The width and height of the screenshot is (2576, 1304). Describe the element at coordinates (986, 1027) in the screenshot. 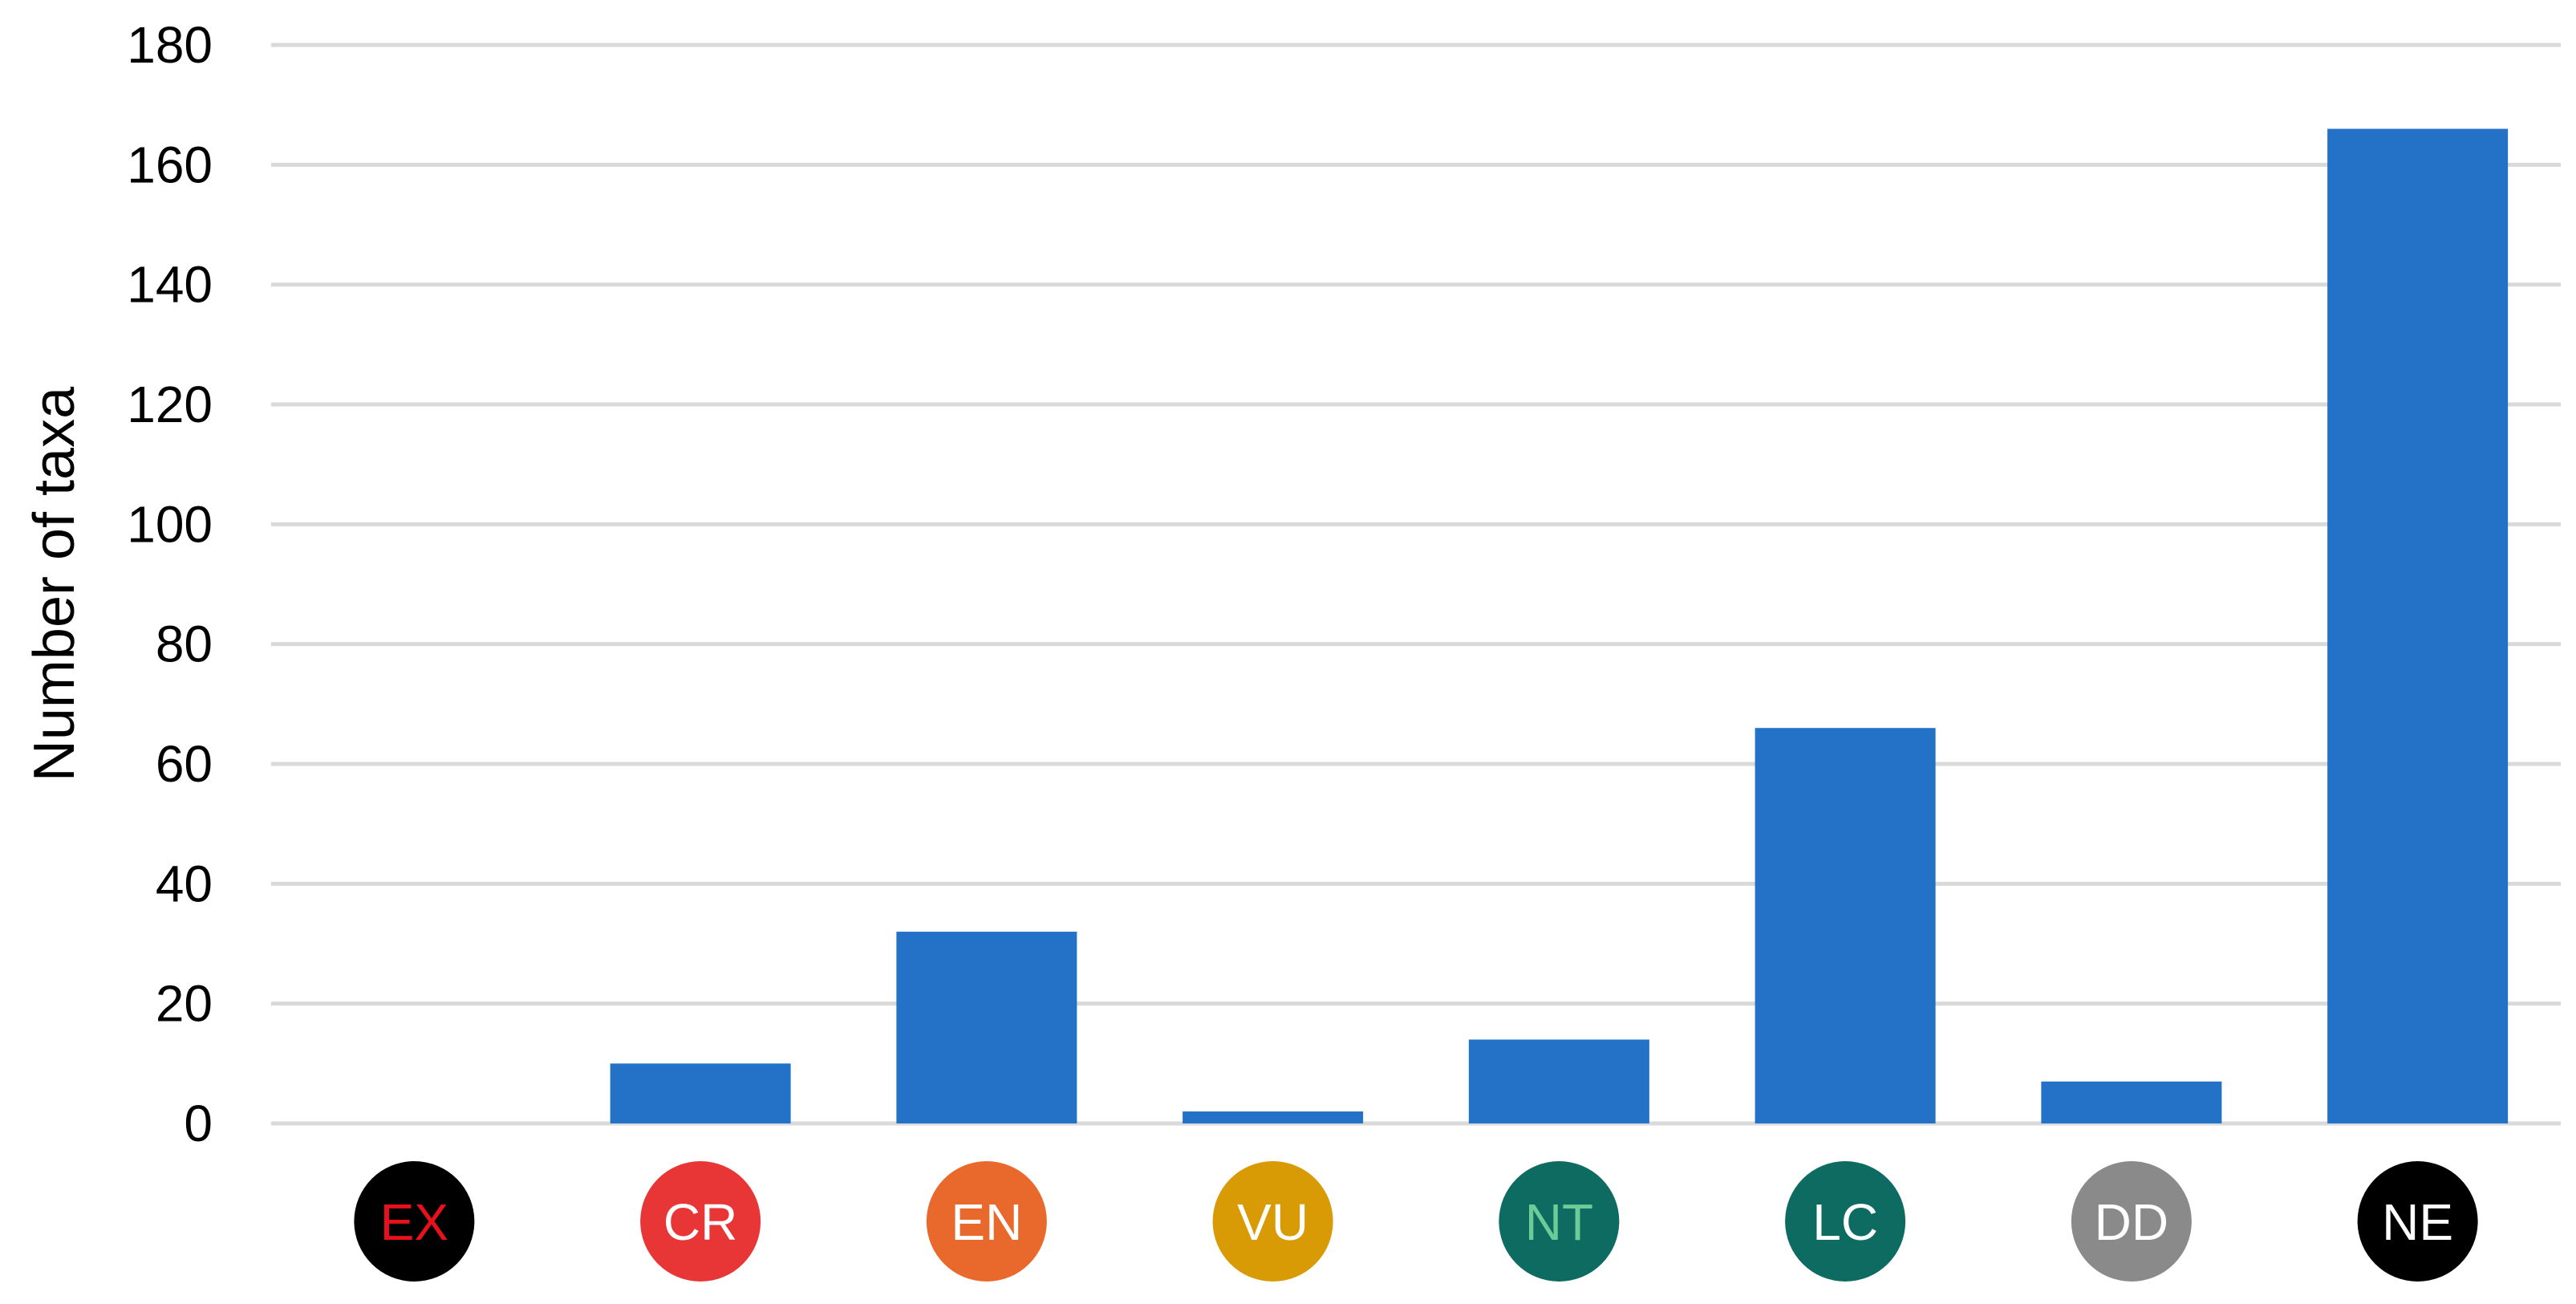

I see `bar-en` at that location.